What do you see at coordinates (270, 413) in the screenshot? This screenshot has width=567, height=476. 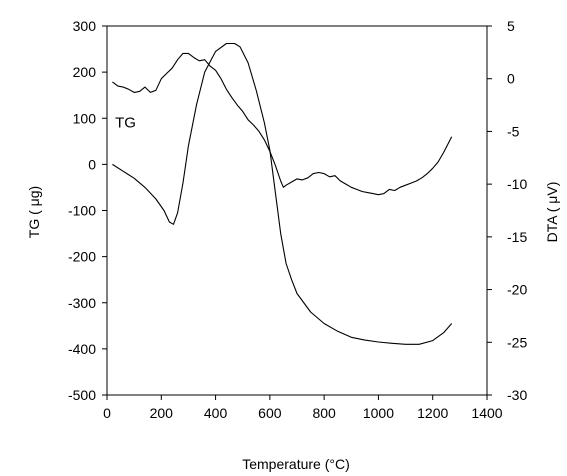 I see `x-tick-label: 600` at bounding box center [270, 413].